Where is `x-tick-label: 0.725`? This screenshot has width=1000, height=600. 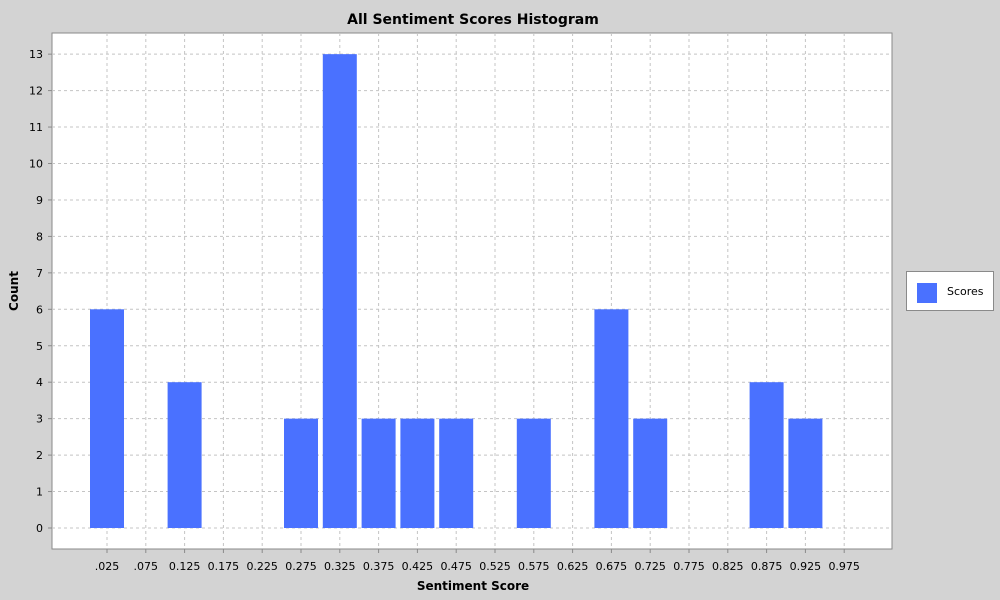 x-tick-label: 0.725 is located at coordinates (650, 566).